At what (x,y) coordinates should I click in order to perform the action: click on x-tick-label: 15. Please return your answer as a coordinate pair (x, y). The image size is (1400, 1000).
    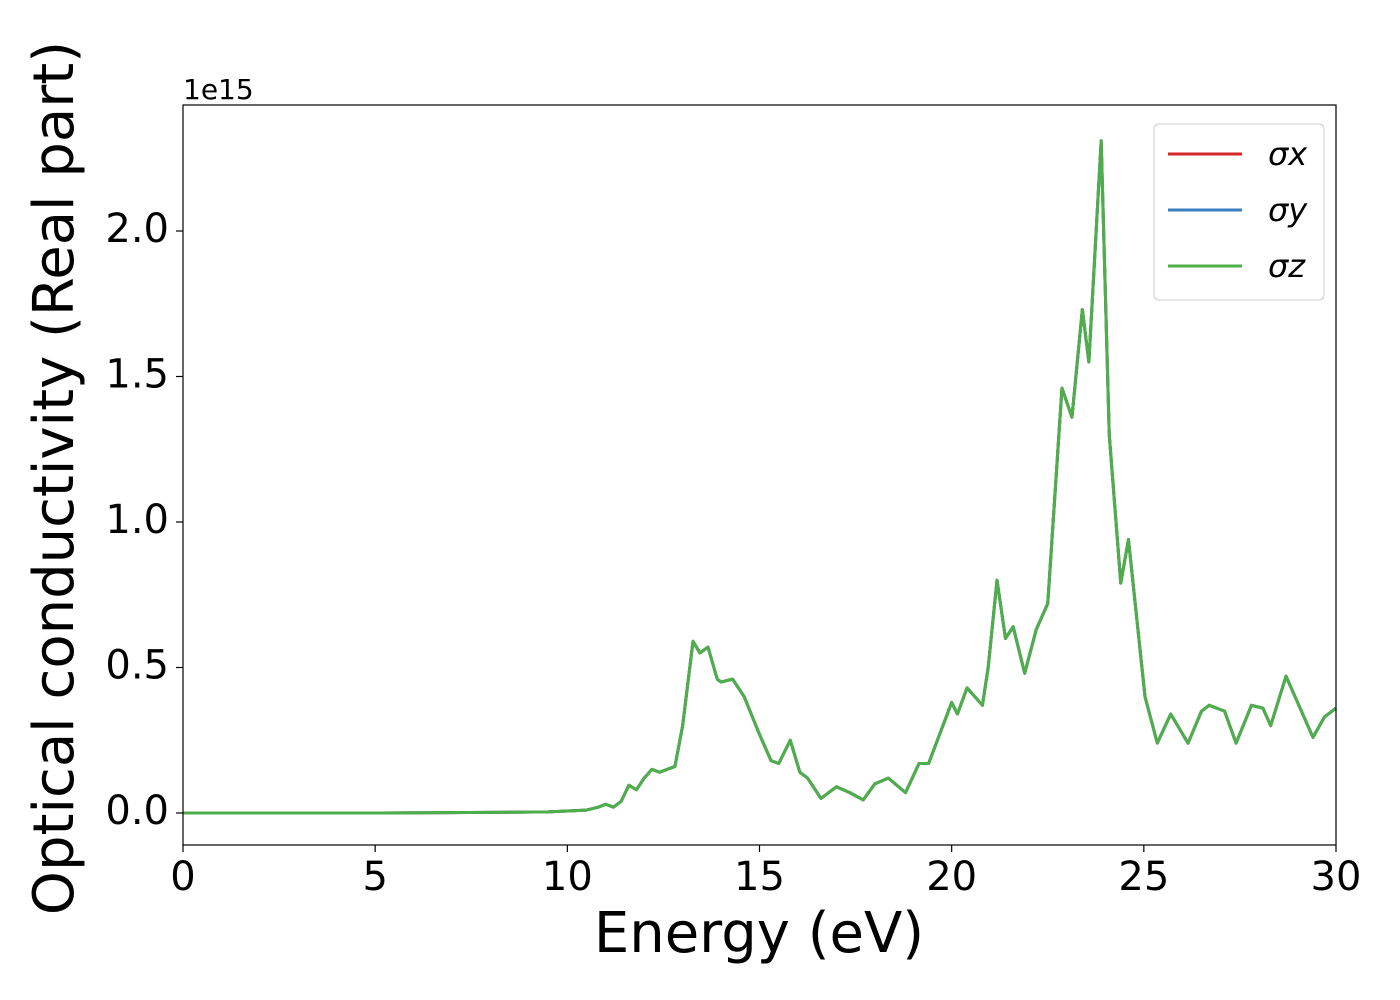
    Looking at the image, I should click on (759, 877).